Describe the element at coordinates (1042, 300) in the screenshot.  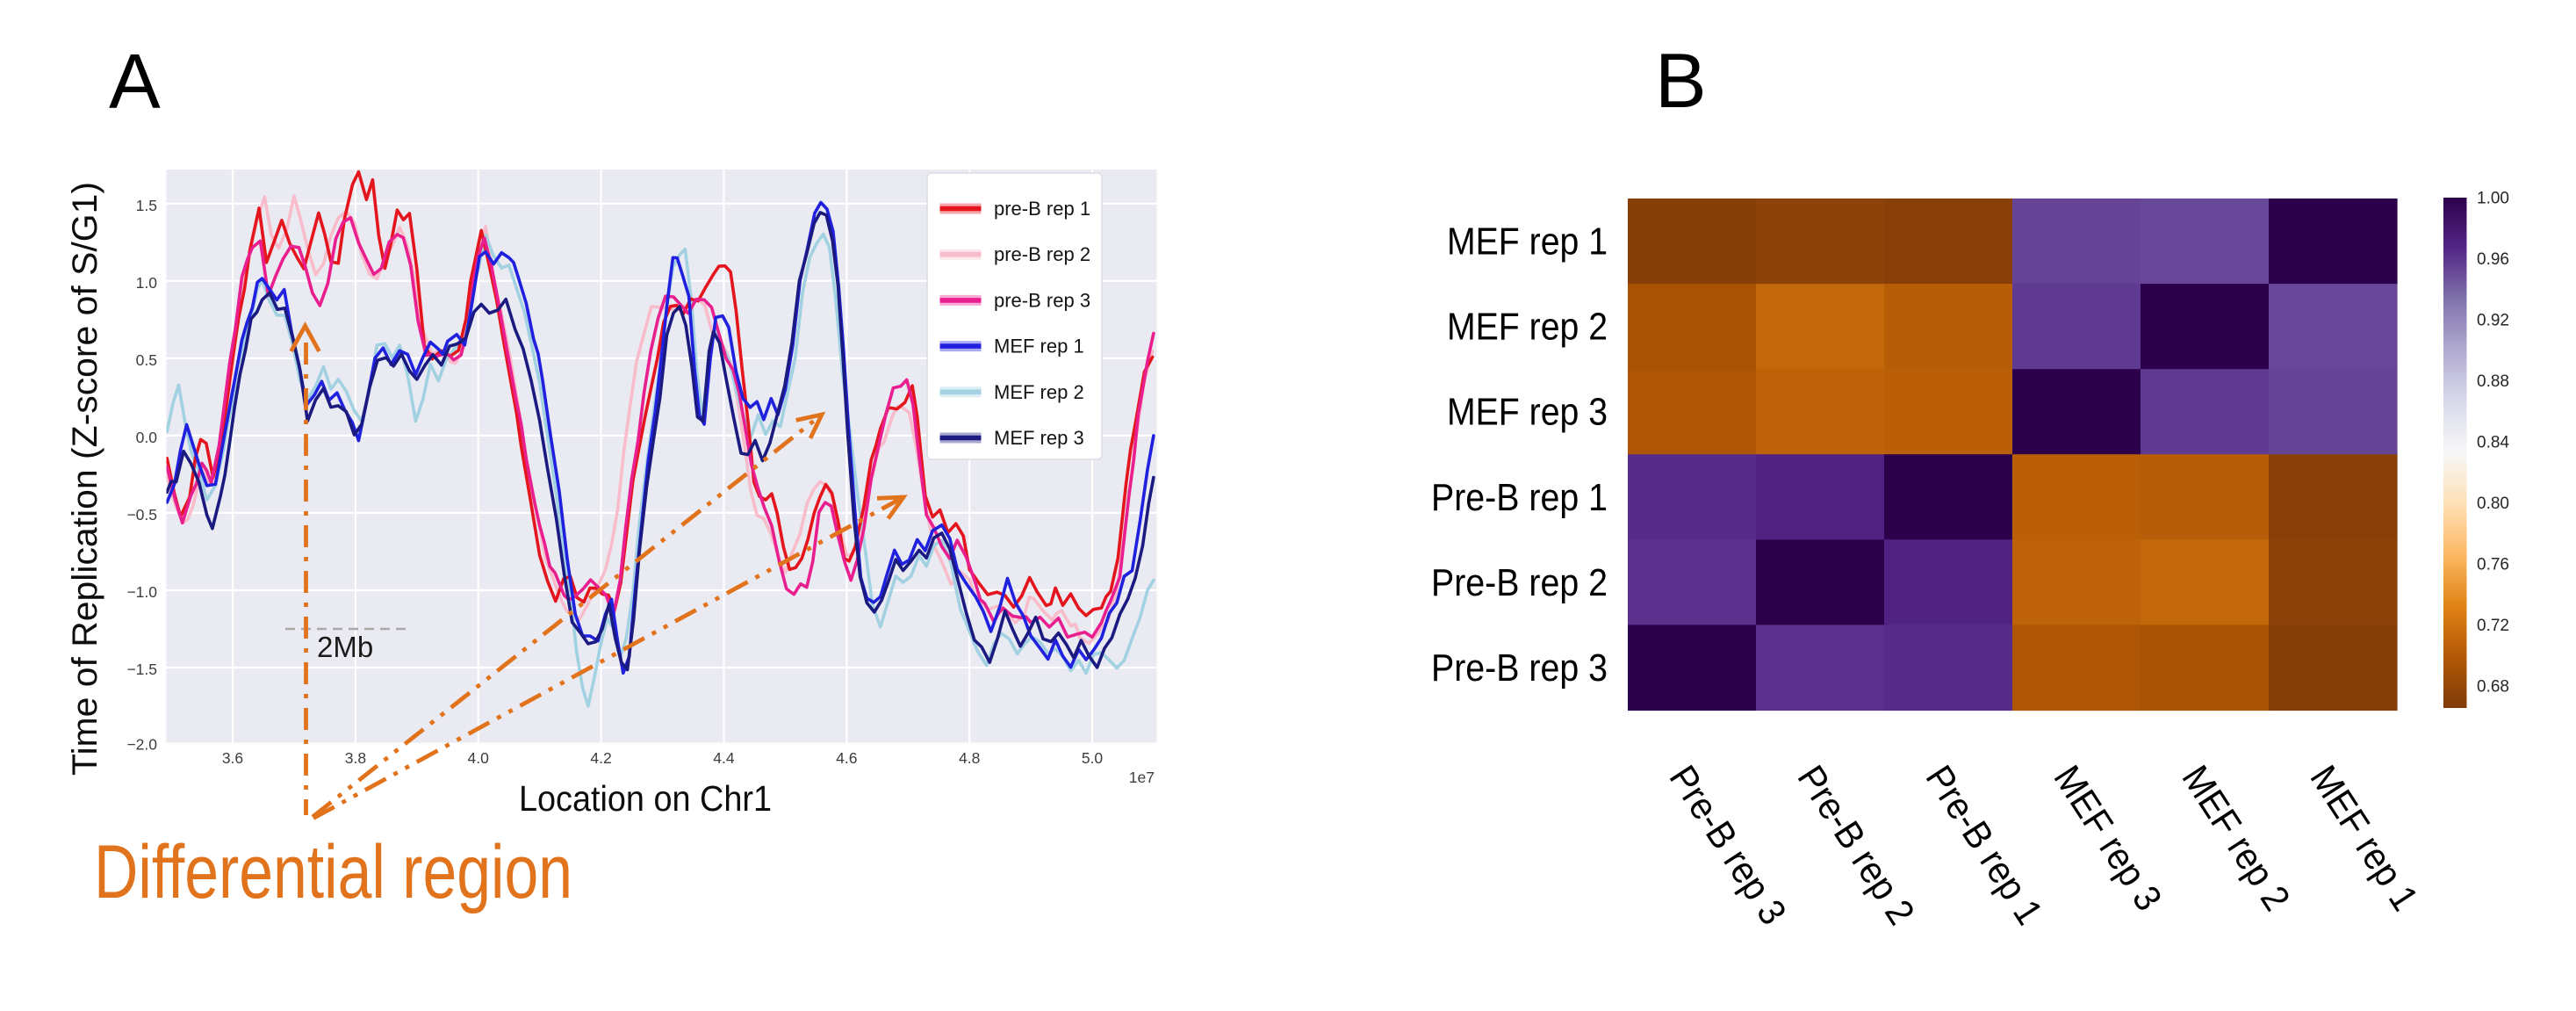
I see `svg-text: pre-B rep 3` at that location.